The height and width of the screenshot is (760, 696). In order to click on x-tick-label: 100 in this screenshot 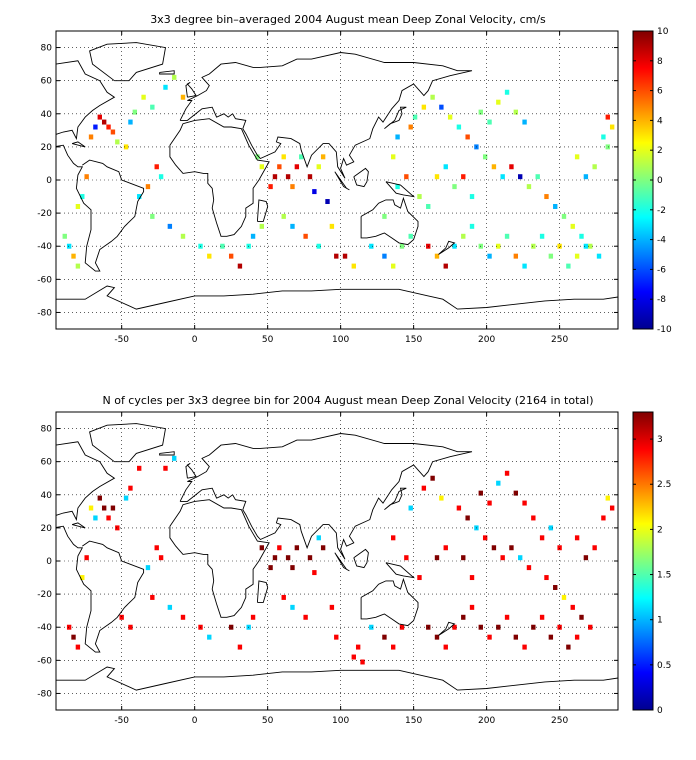, I will do `click(340, 340)`.